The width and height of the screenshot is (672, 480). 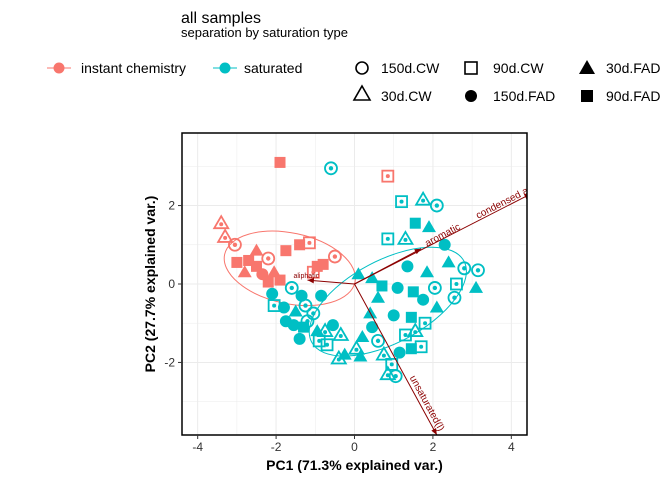 I want to click on legend-color-label: saturated, so click(x=273, y=68).